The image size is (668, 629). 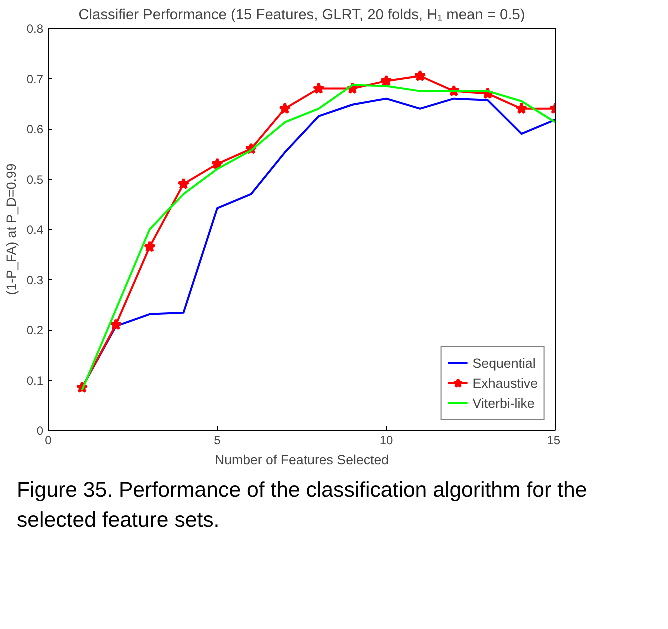 I want to click on y-tick-label: 0.2, so click(x=35, y=331).